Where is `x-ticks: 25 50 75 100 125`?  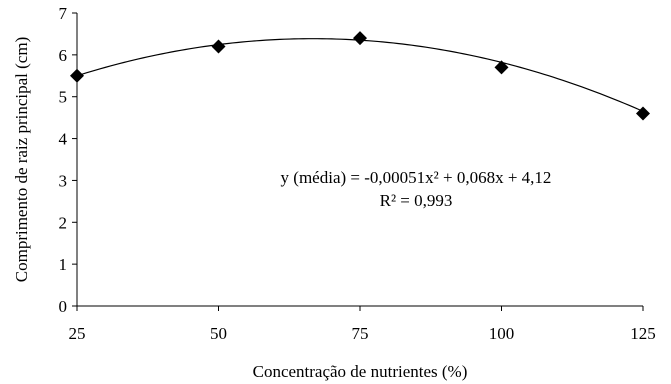
x-ticks: 25 50 75 100 125 is located at coordinates (362, 324).